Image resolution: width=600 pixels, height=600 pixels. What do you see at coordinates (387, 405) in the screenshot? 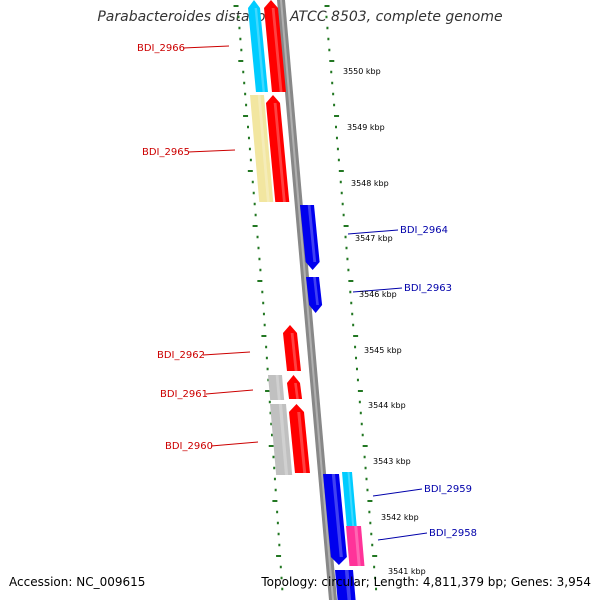
I see `scale-label: 3544 kbp` at bounding box center [387, 405].